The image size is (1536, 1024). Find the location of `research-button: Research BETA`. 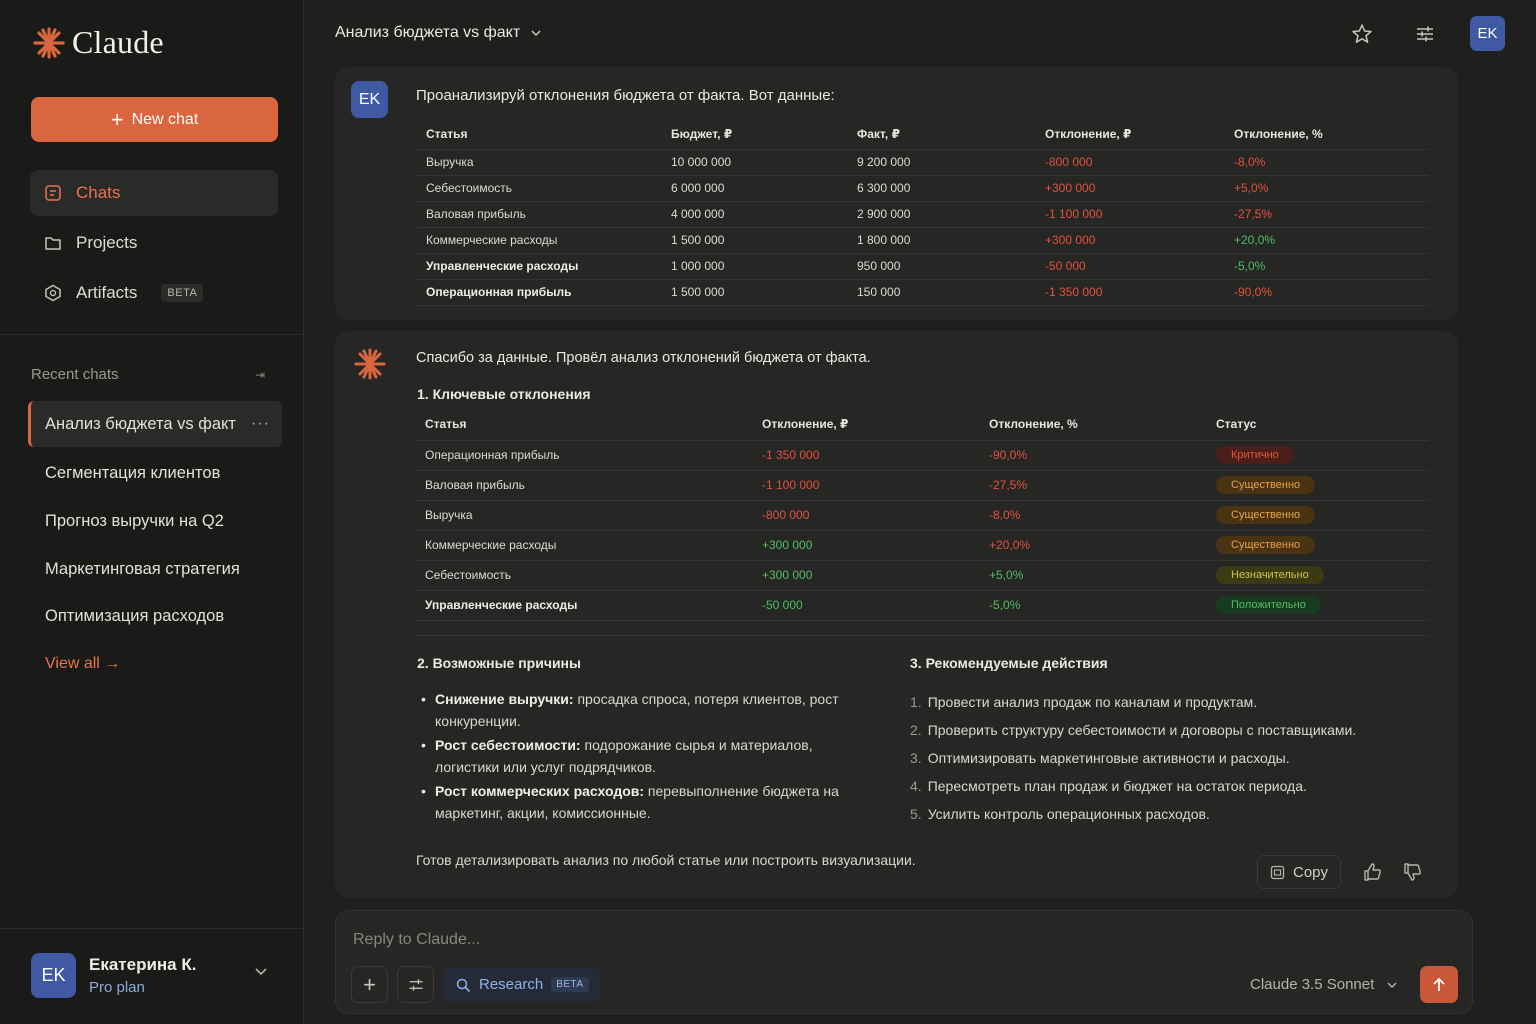

research-button: Research BETA is located at coordinates (522, 984).